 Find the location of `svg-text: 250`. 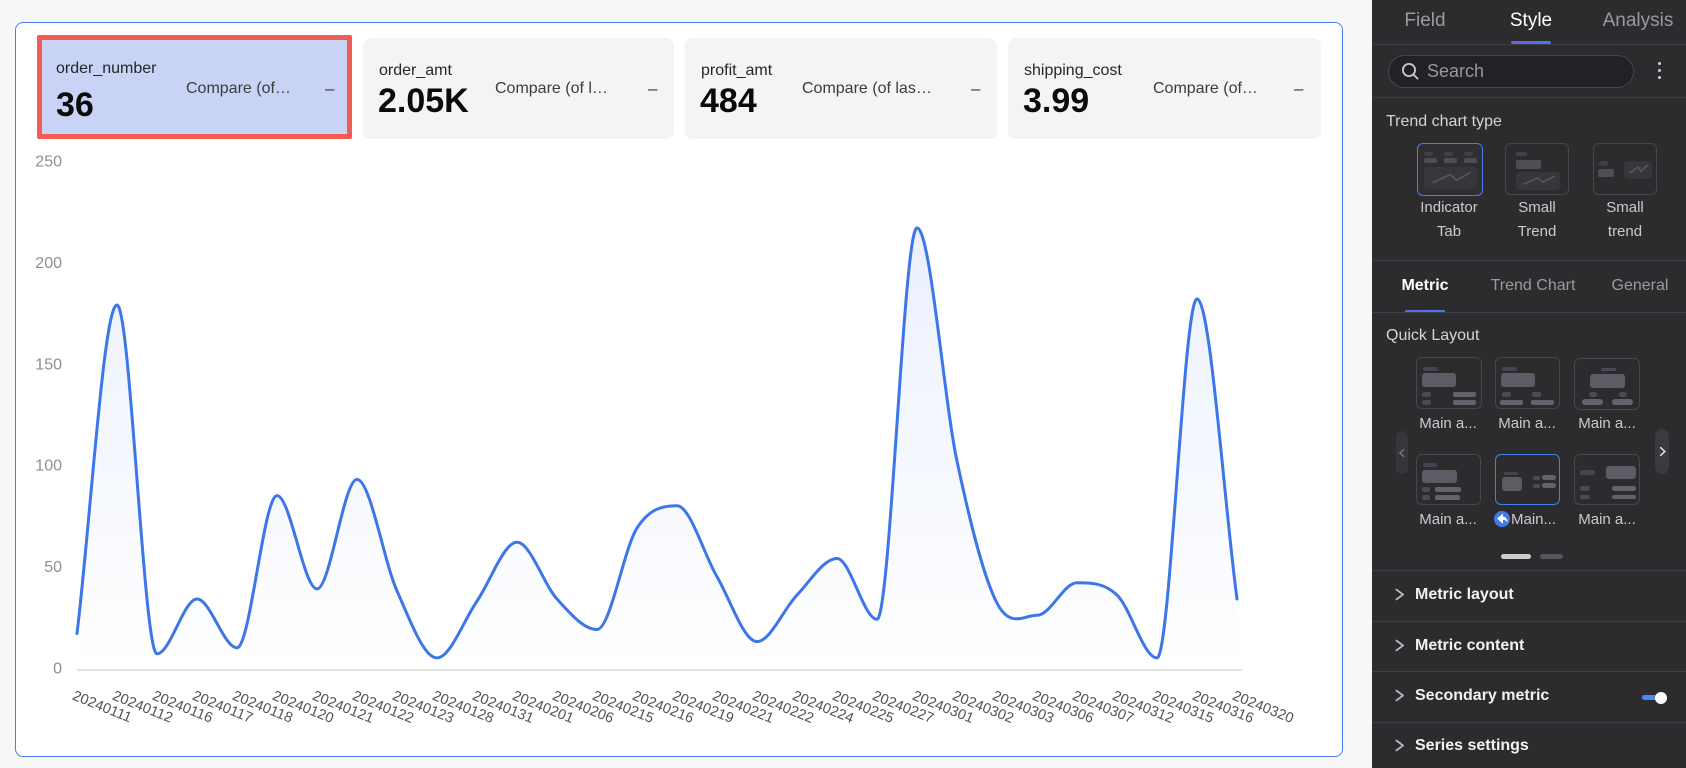

svg-text: 250 is located at coordinates (48, 162).